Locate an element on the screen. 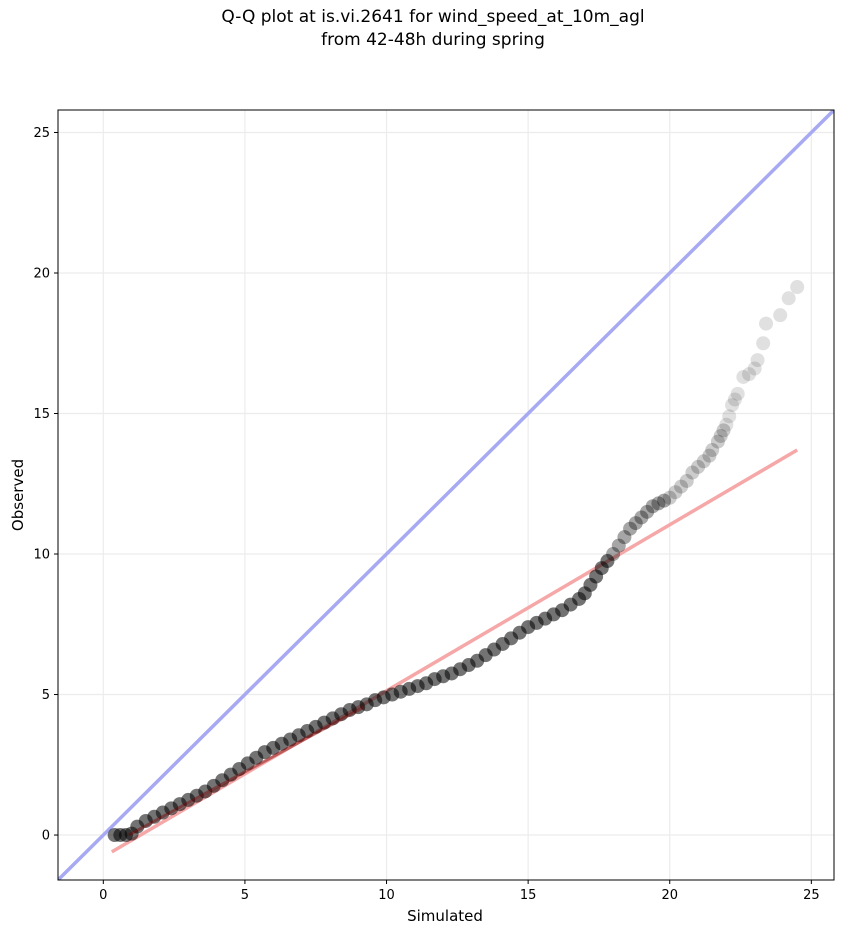 This screenshot has width=843, height=934. x-tick-label: 5 is located at coordinates (245, 895).